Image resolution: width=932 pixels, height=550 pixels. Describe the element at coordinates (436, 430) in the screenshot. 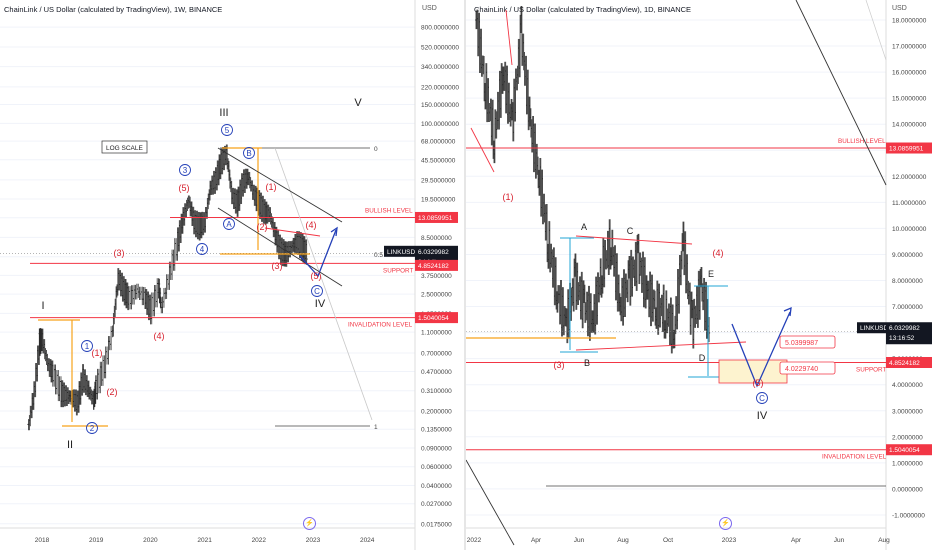

I see `y-tick-label: 0.1350000` at that location.